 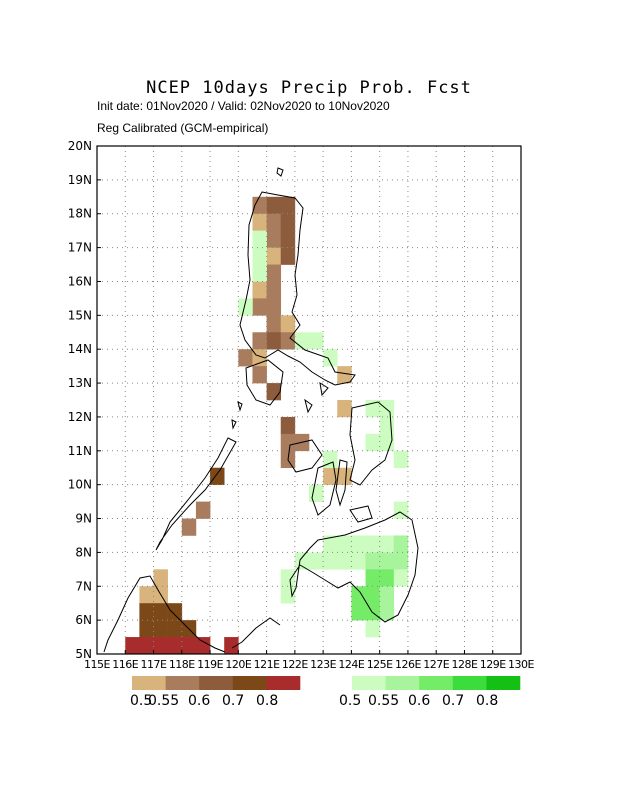 I want to click on lat-tick-label: 13N, so click(x=80, y=383).